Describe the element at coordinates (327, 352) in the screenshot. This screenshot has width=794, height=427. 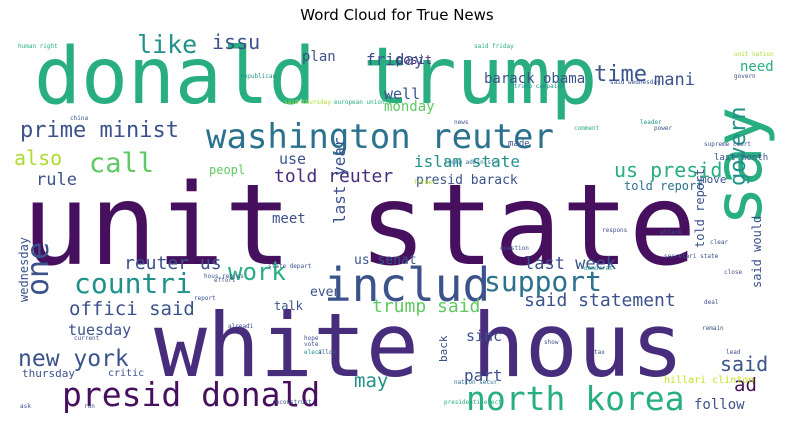
I see `cloud-word: allow` at that location.